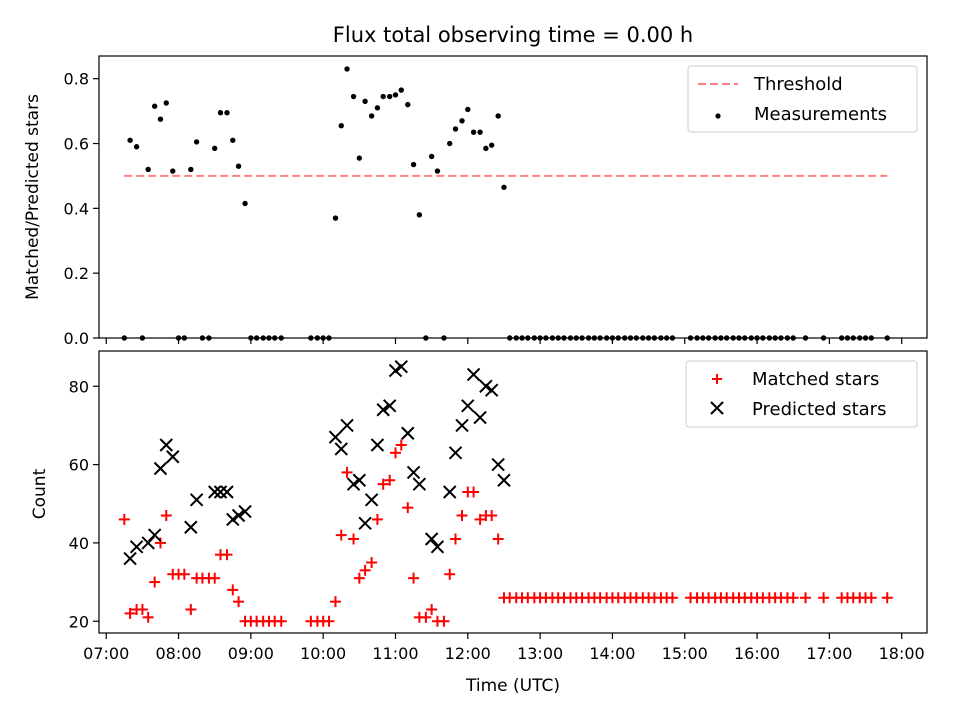 The height and width of the screenshot is (720, 960). Describe the element at coordinates (540, 653) in the screenshot. I see `bottom-xtick-label: 13:00` at that location.